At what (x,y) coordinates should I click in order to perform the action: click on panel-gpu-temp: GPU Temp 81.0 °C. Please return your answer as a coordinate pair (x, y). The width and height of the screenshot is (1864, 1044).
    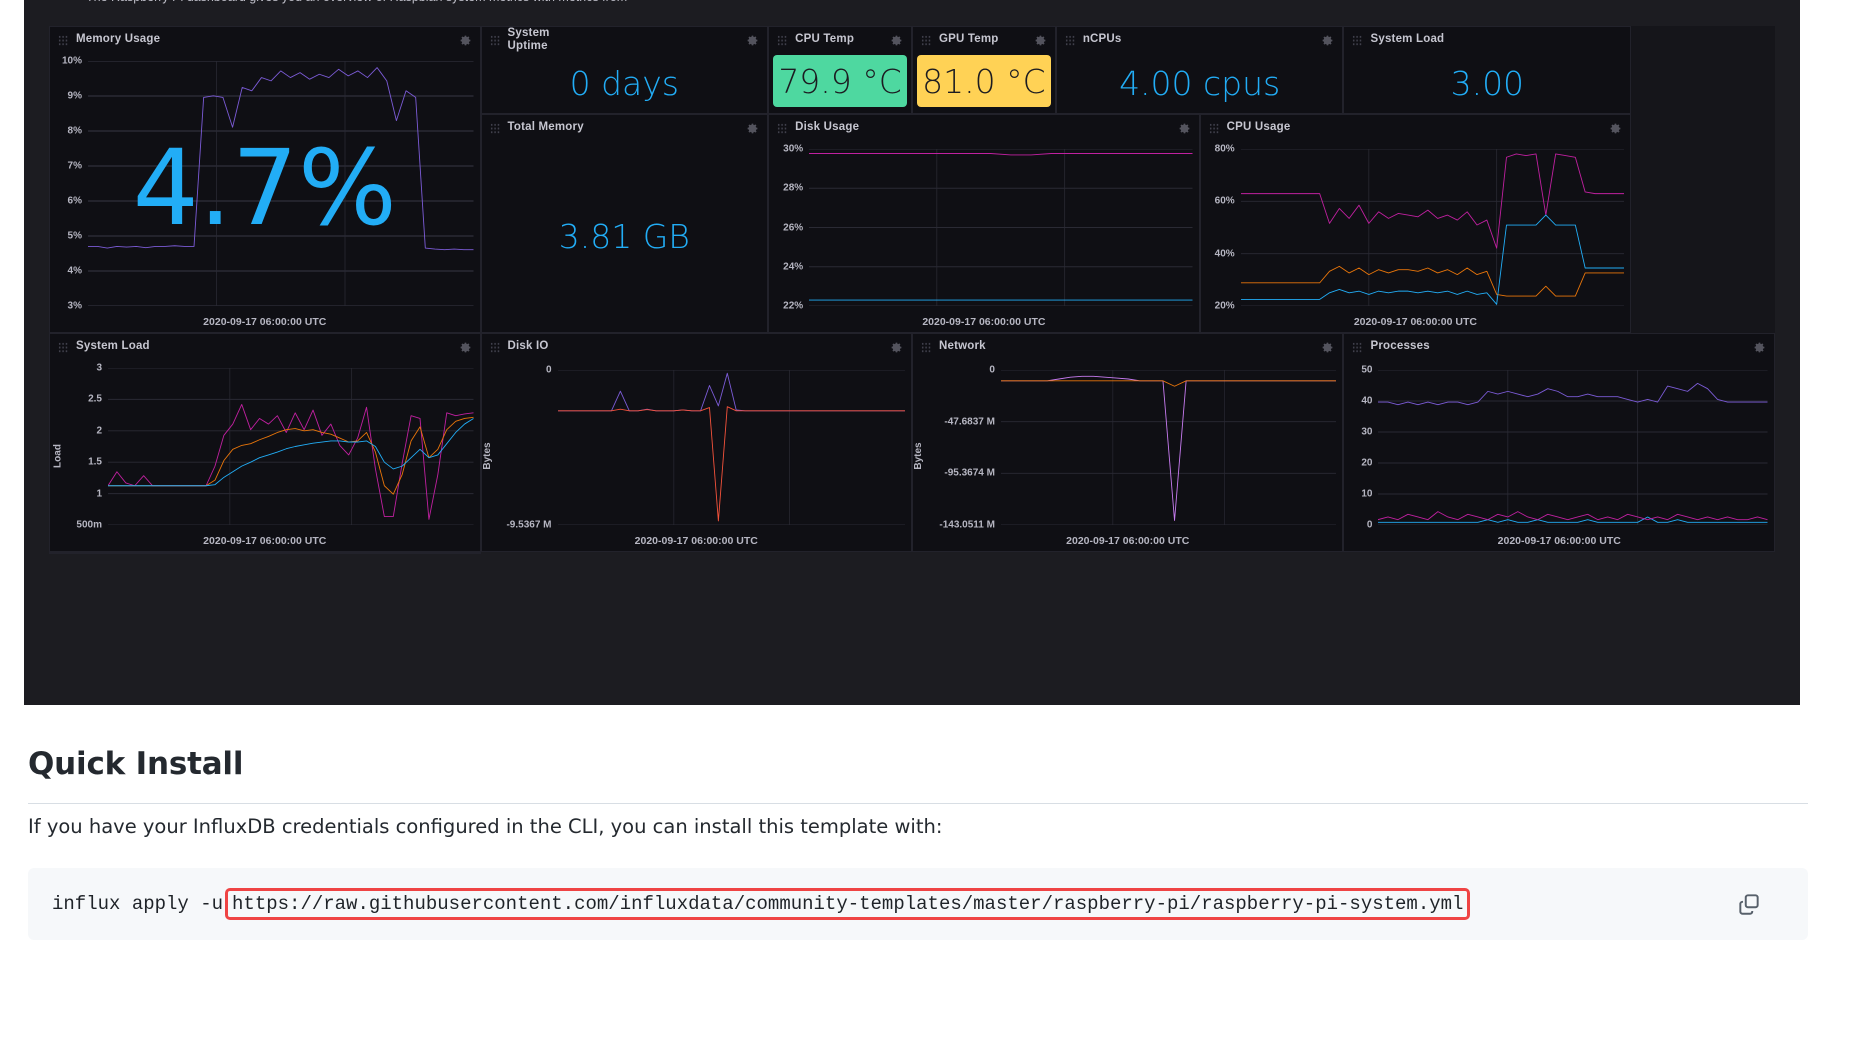
    Looking at the image, I should click on (983, 70).